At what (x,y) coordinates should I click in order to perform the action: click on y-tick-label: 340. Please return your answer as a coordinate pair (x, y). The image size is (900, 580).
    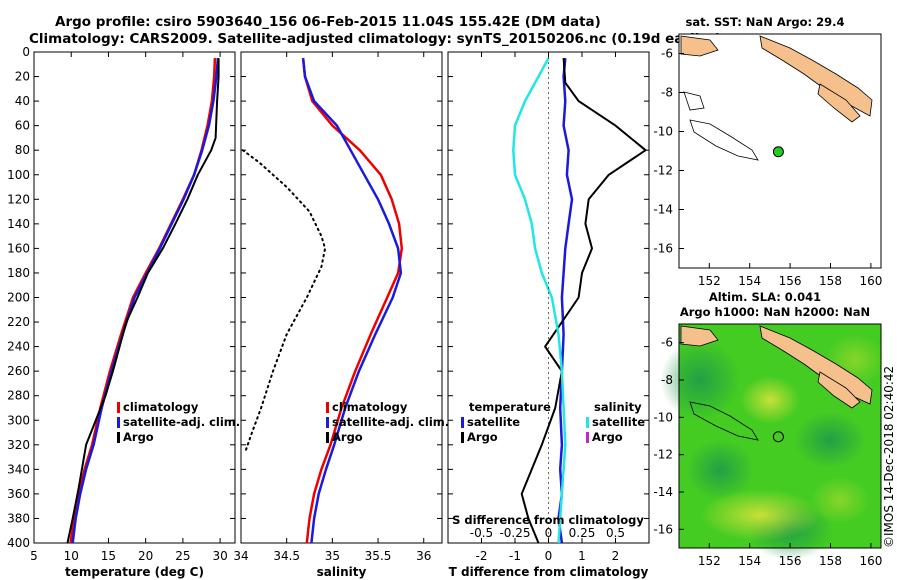
    Looking at the image, I should click on (18, 469).